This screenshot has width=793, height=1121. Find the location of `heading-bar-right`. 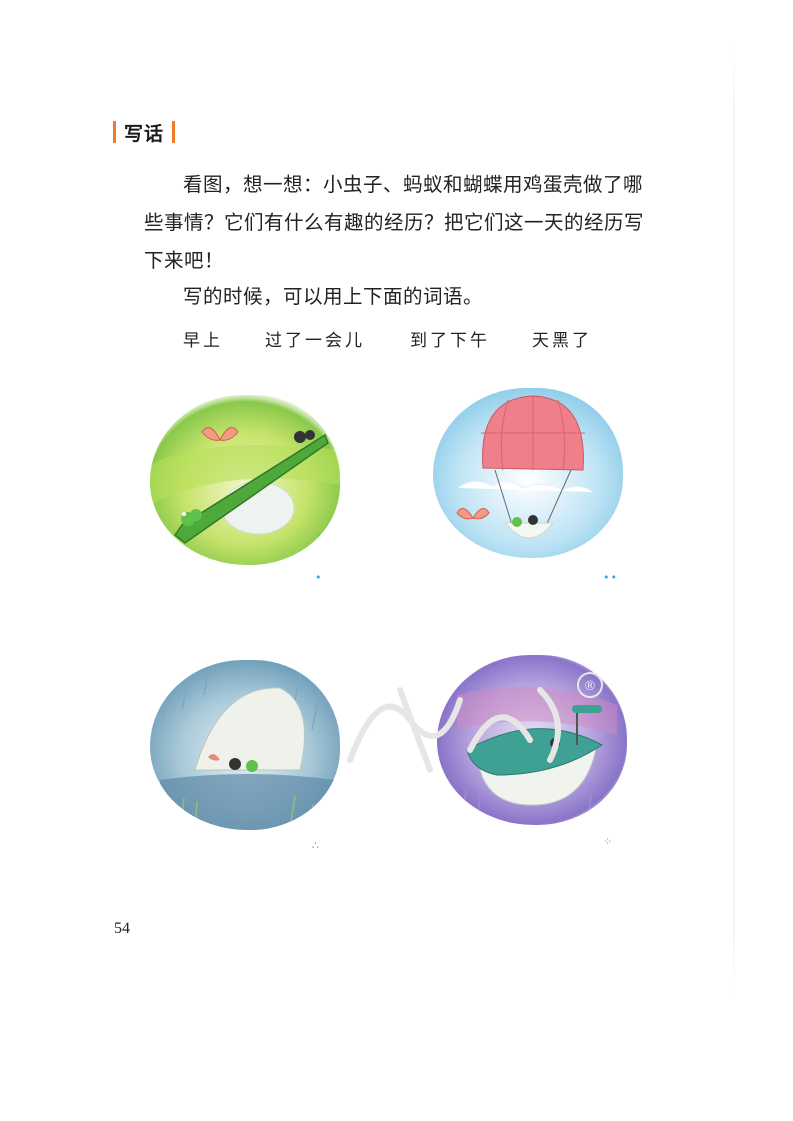

heading-bar-right is located at coordinates (174, 132).